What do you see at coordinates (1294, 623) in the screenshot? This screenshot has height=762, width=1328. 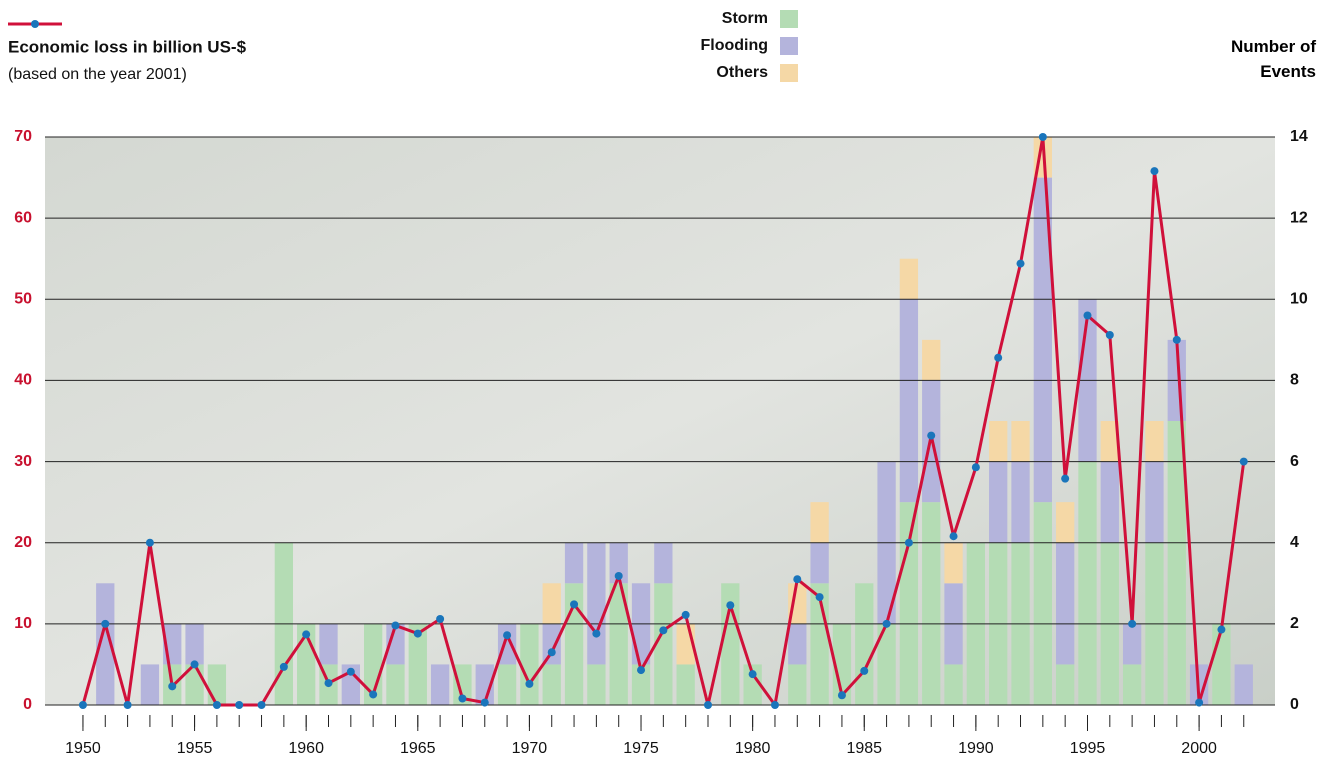 I see `y2-tick-label: 2` at bounding box center [1294, 623].